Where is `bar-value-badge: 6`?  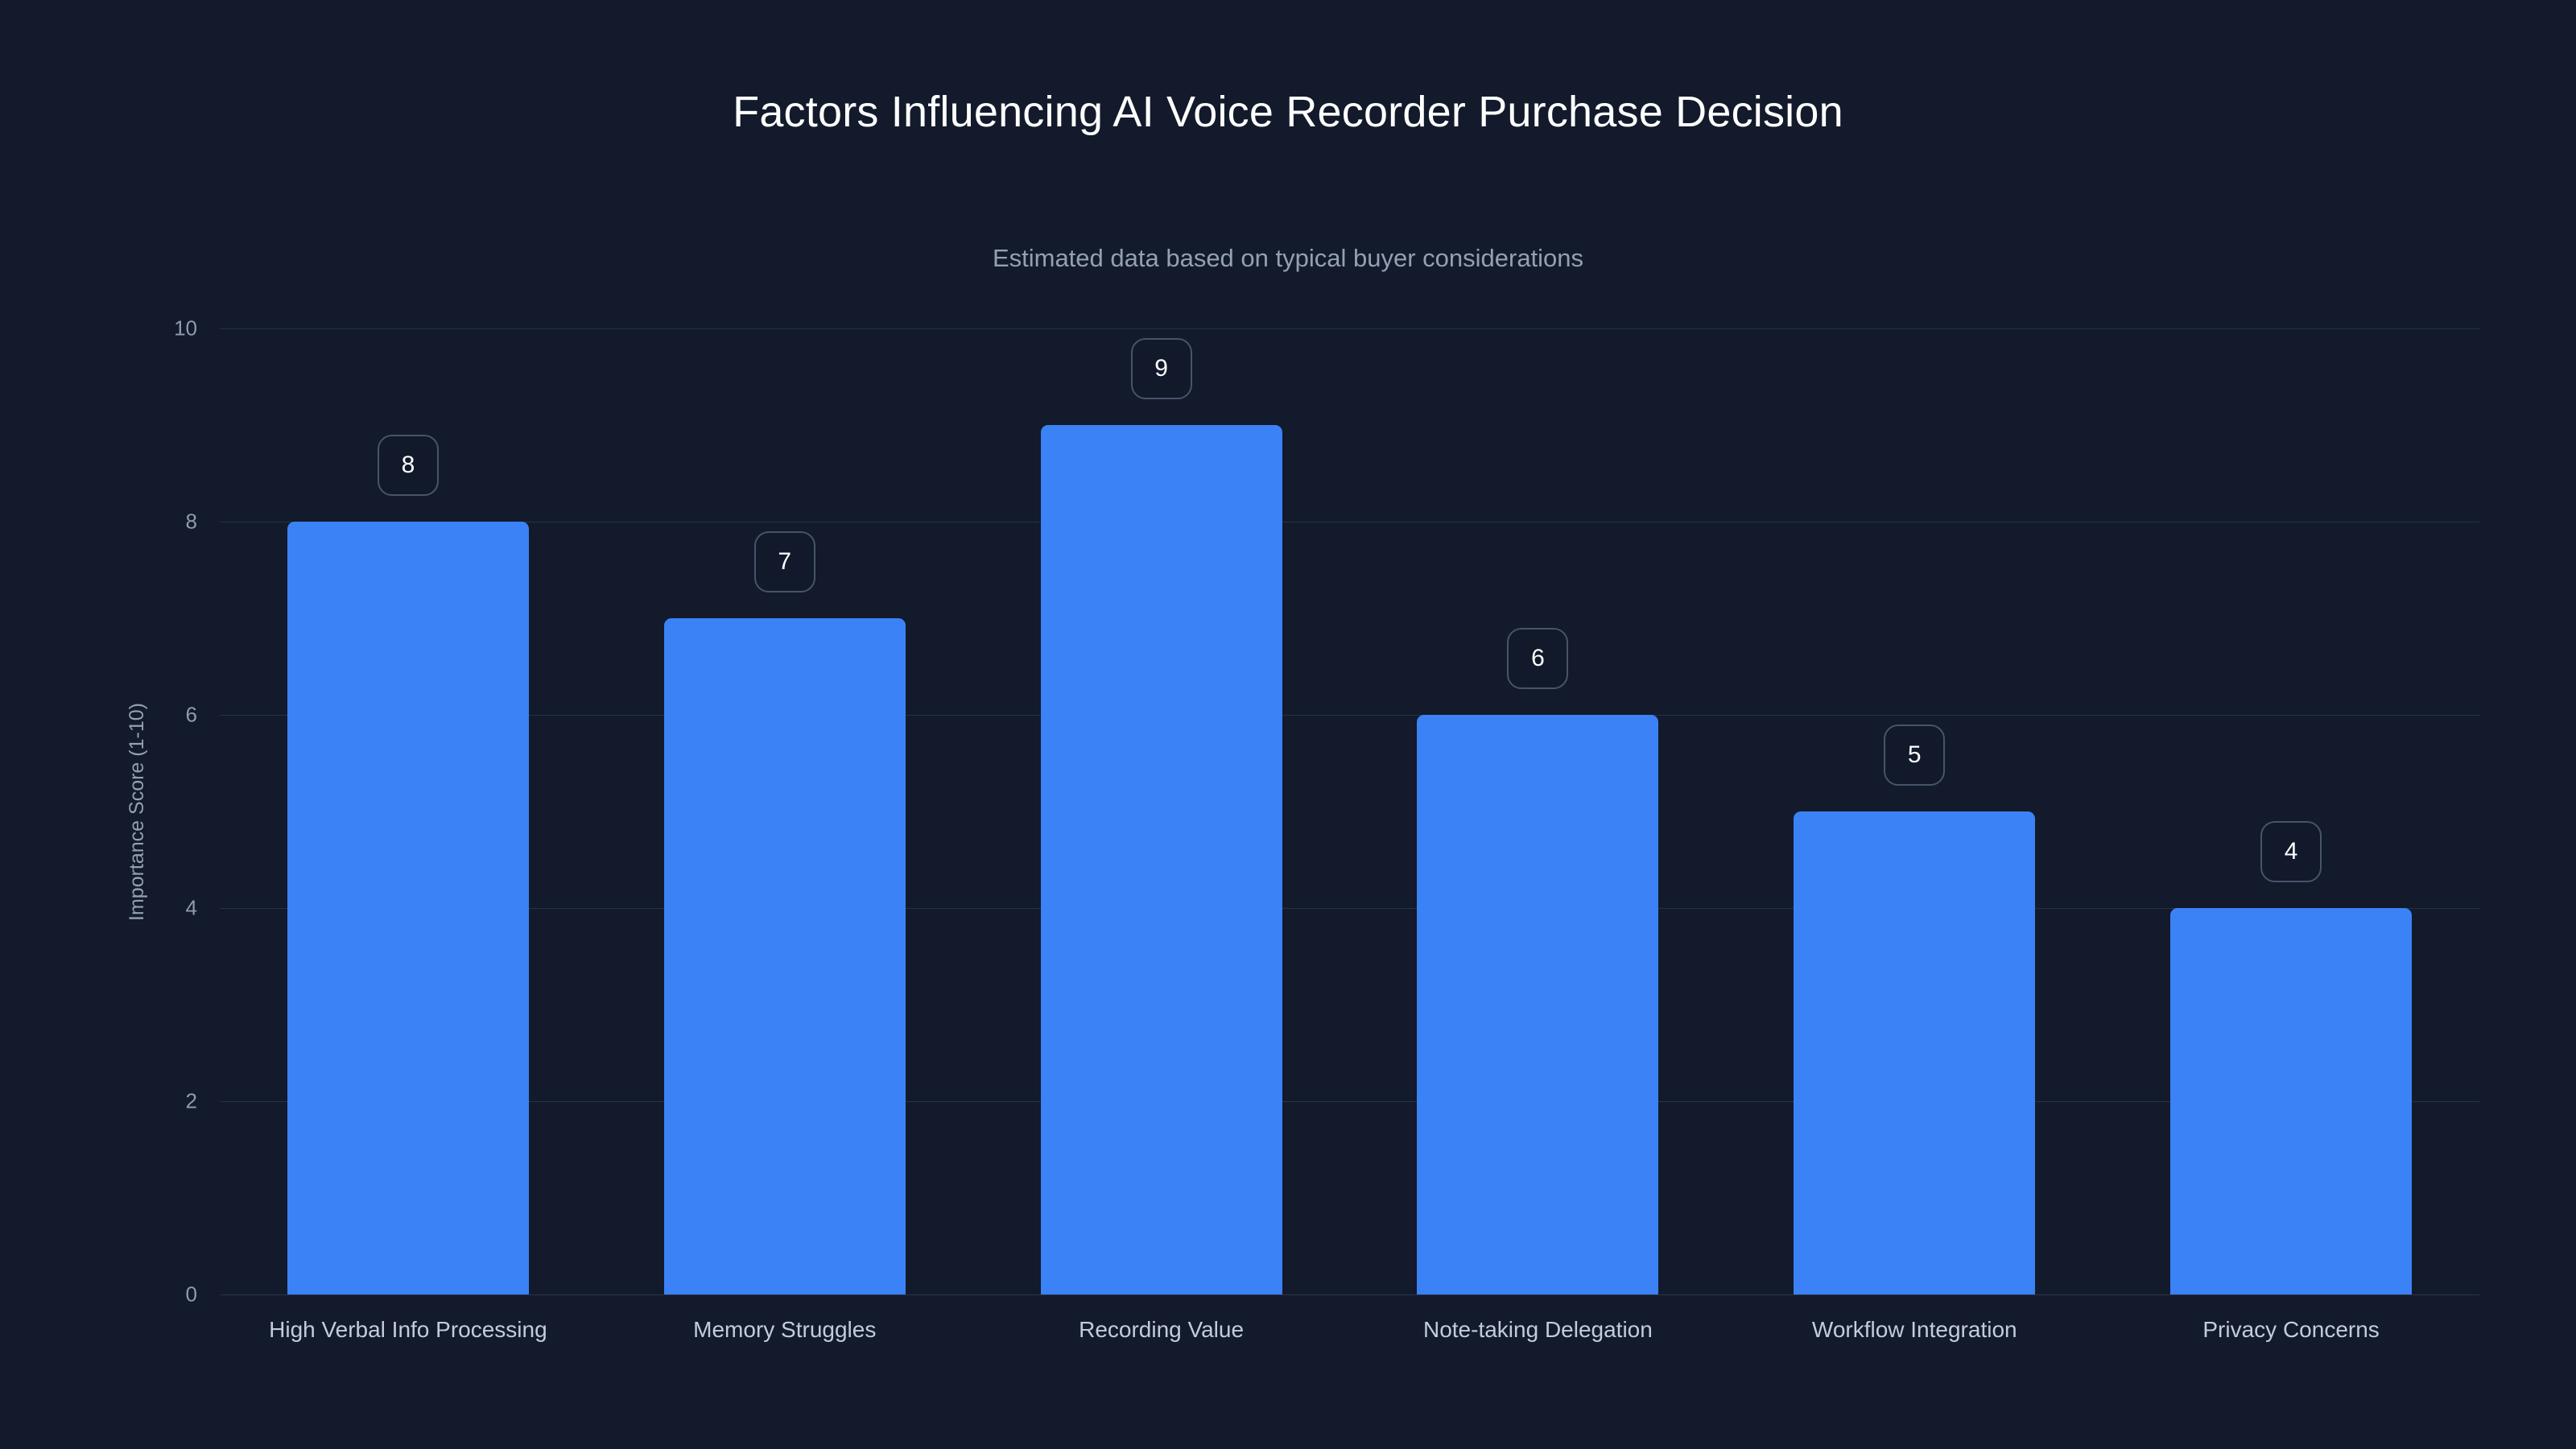
bar-value-badge: 6 is located at coordinates (1538, 658).